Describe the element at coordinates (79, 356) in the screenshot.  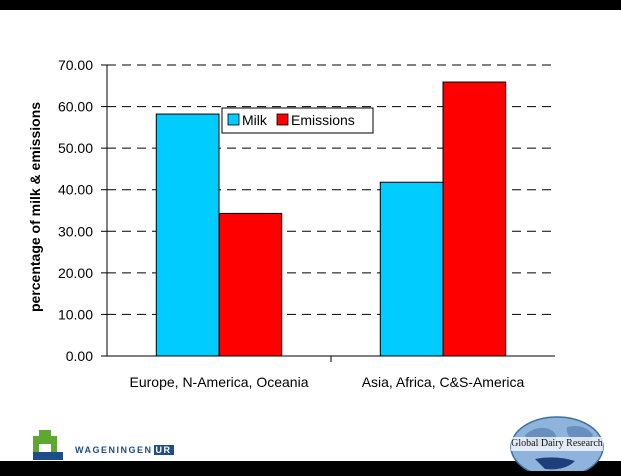
I see `y-tick-label: 0.00` at that location.